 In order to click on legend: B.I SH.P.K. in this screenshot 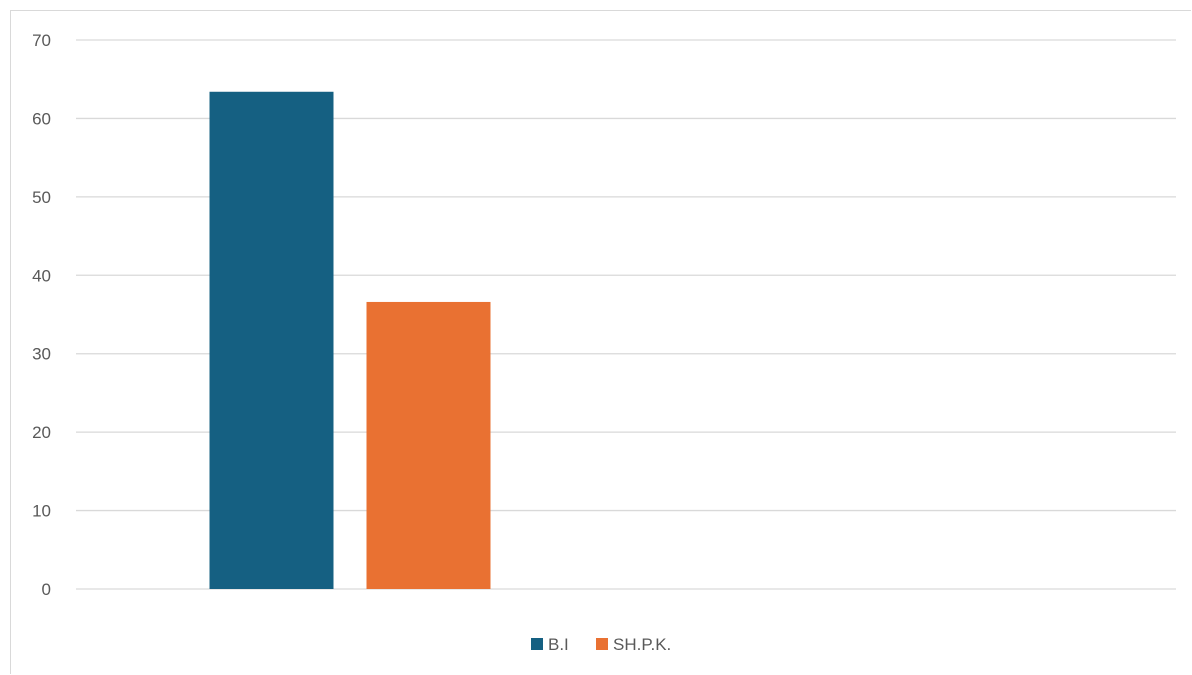, I will do `click(601, 644)`.